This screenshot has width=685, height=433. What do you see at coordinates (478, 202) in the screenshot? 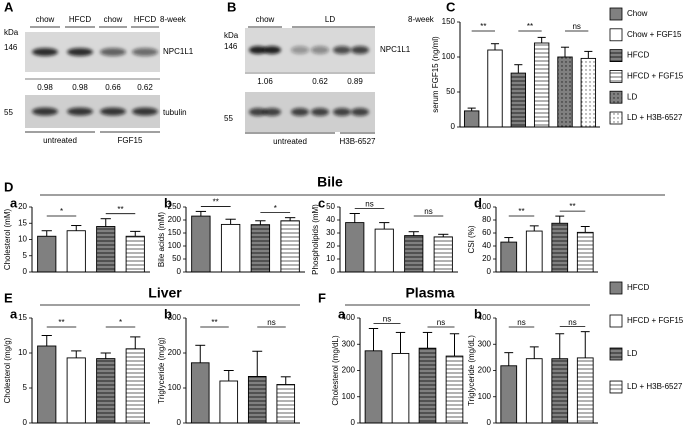
I see `panel-letter: d` at bounding box center [478, 202].